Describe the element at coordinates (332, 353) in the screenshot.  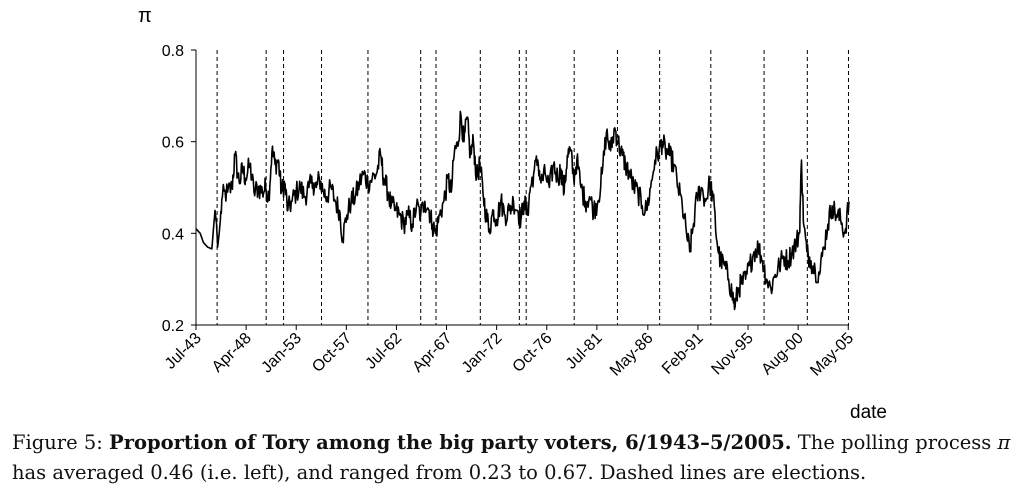
I see `x-tick-label: Oct-57` at that location.